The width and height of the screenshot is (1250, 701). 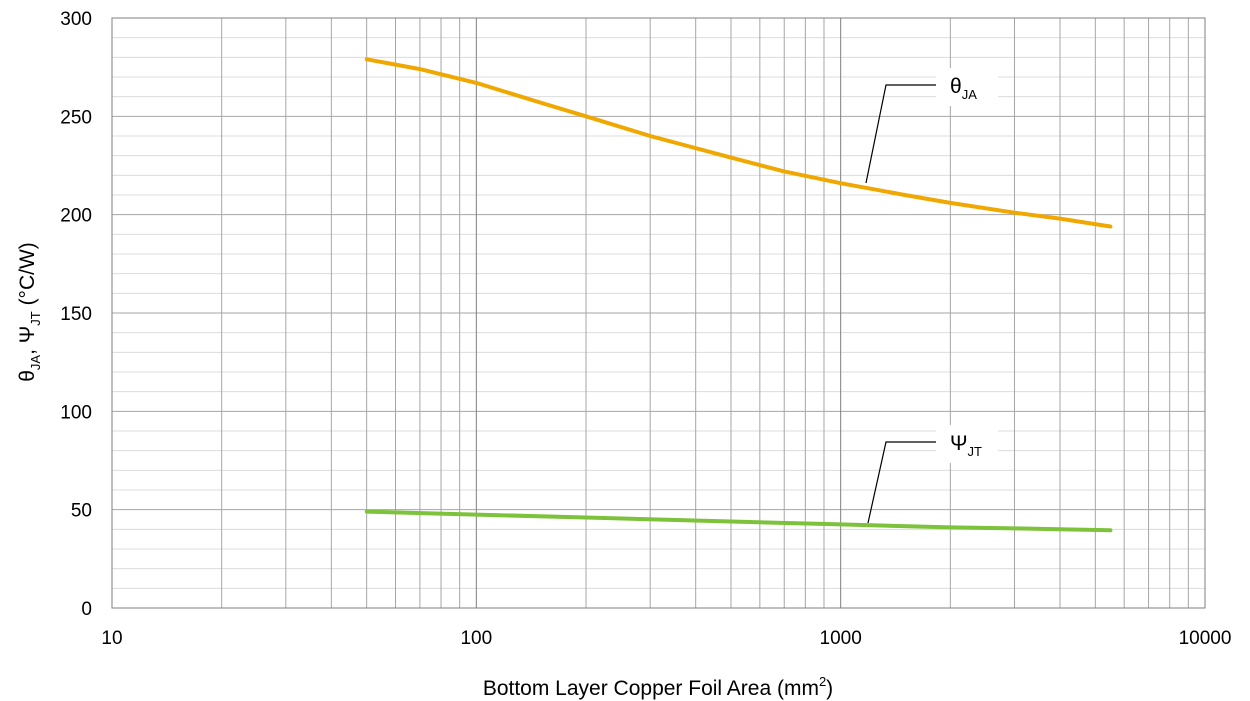 I want to click on leader-line-psi-jt, so click(x=901, y=482).